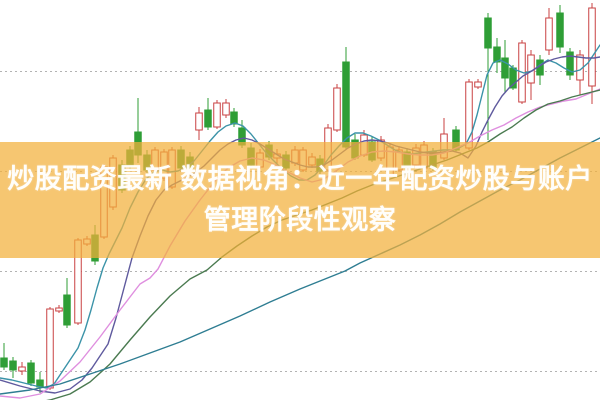 The height and width of the screenshot is (400, 600). I want to click on page-title-line1: 炒股配资最新 数据视角：近一年配资炒股与账户, so click(300, 179).